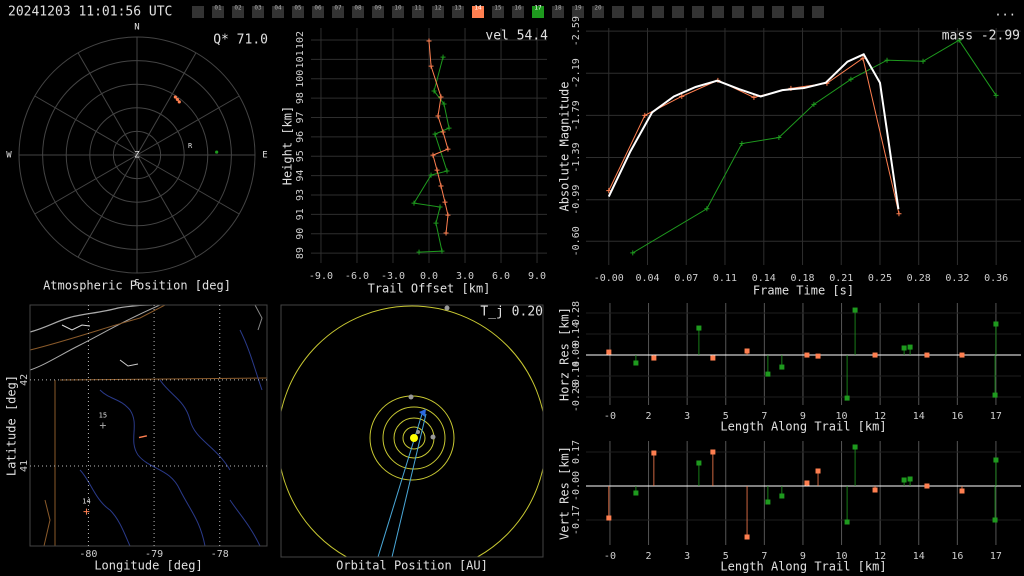 This screenshot has height=576, width=1024. Describe the element at coordinates (429, 289) in the screenshot. I see `x-axis-label: Trail Offset [km]` at that location.